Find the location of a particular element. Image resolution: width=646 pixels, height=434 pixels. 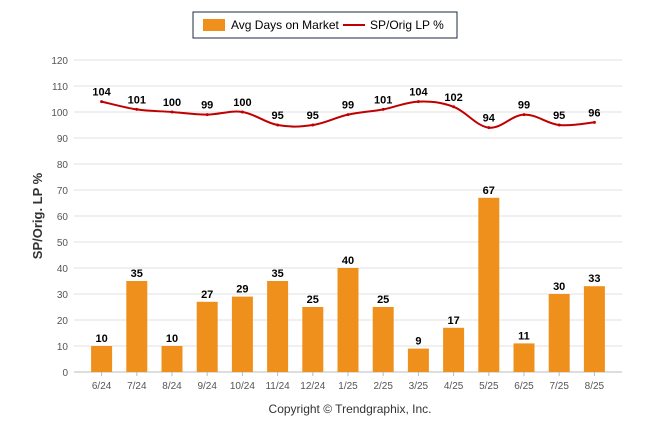

y-axis-ticks: 0 10 20 30 40 50 60 70 80 90 100 110 120 is located at coordinates (59, 217).